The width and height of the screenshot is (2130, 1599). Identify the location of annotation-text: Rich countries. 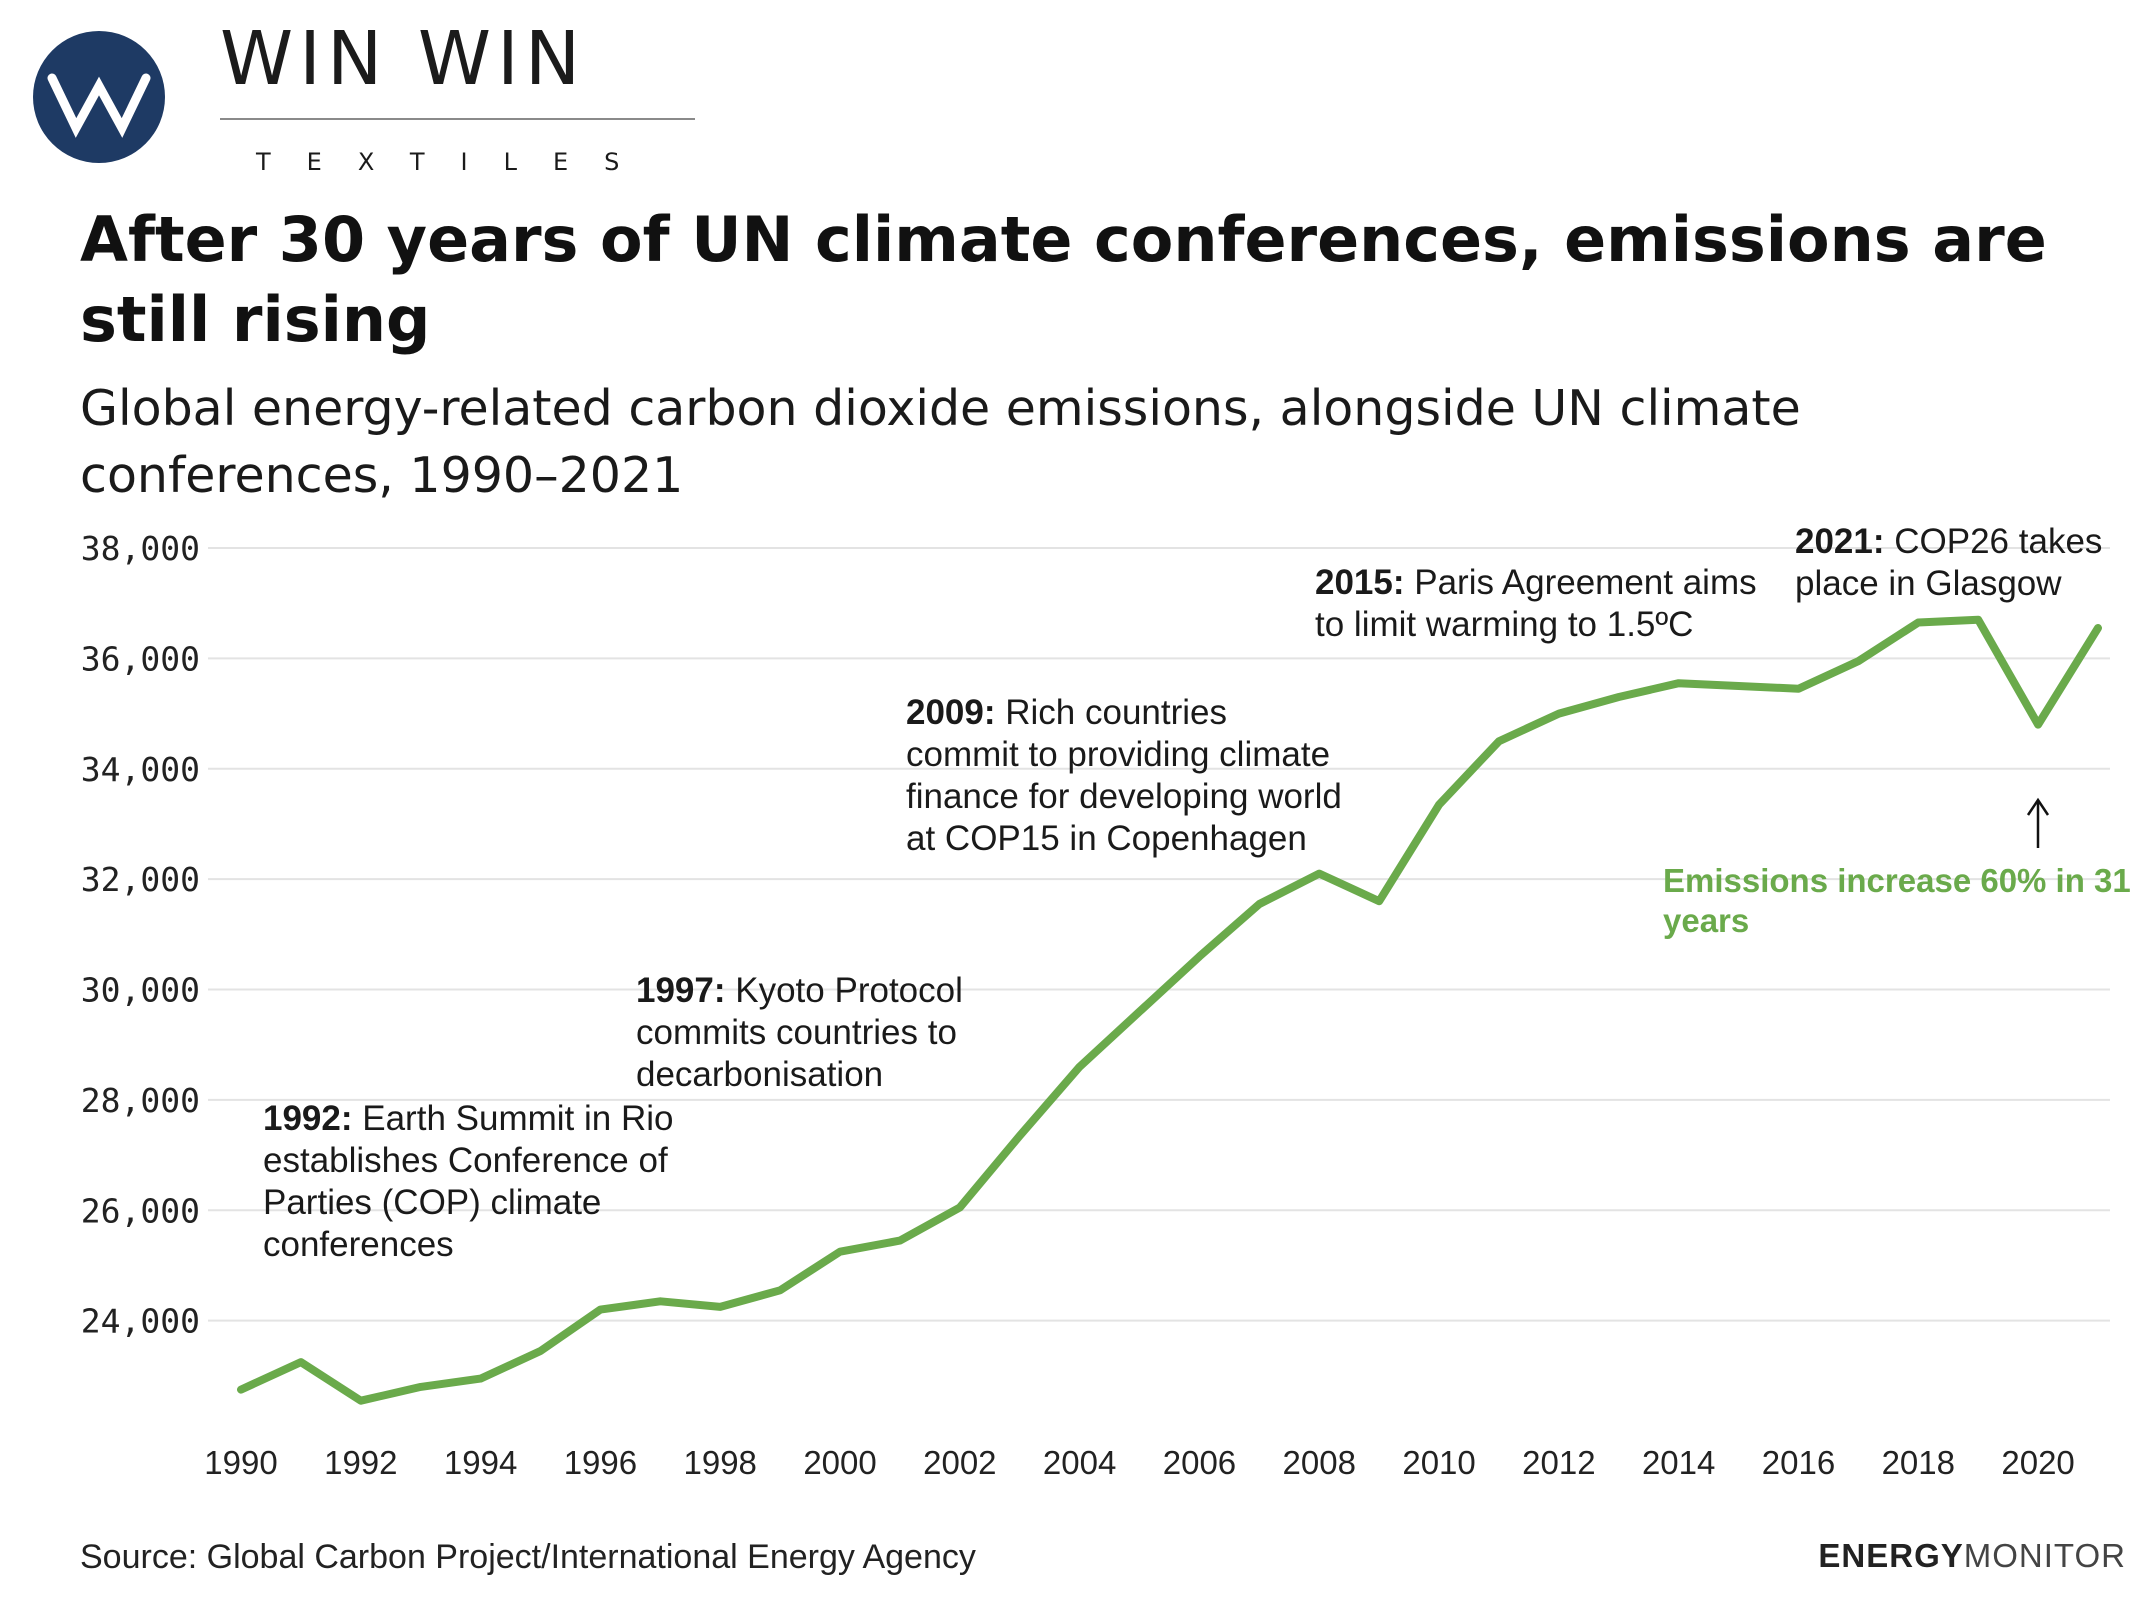
(1116, 712).